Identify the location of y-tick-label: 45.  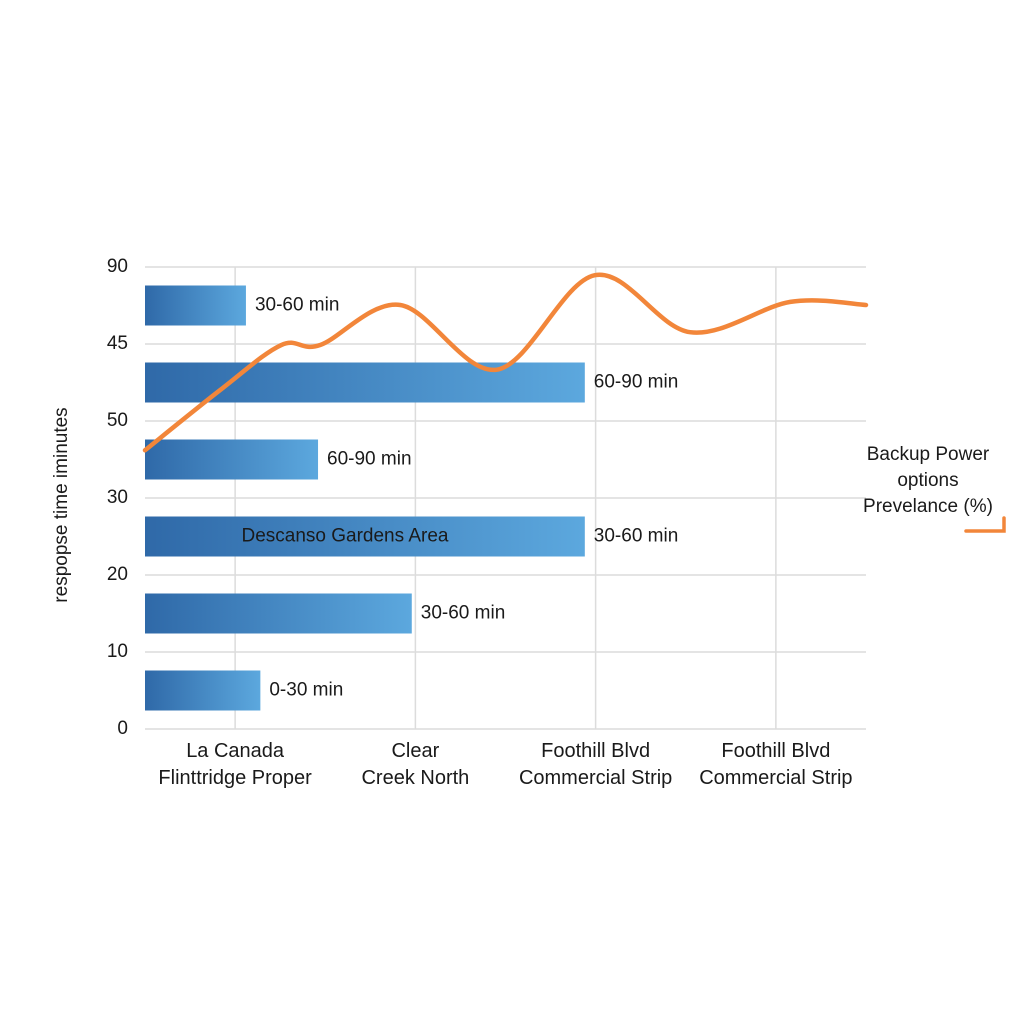
(117, 343).